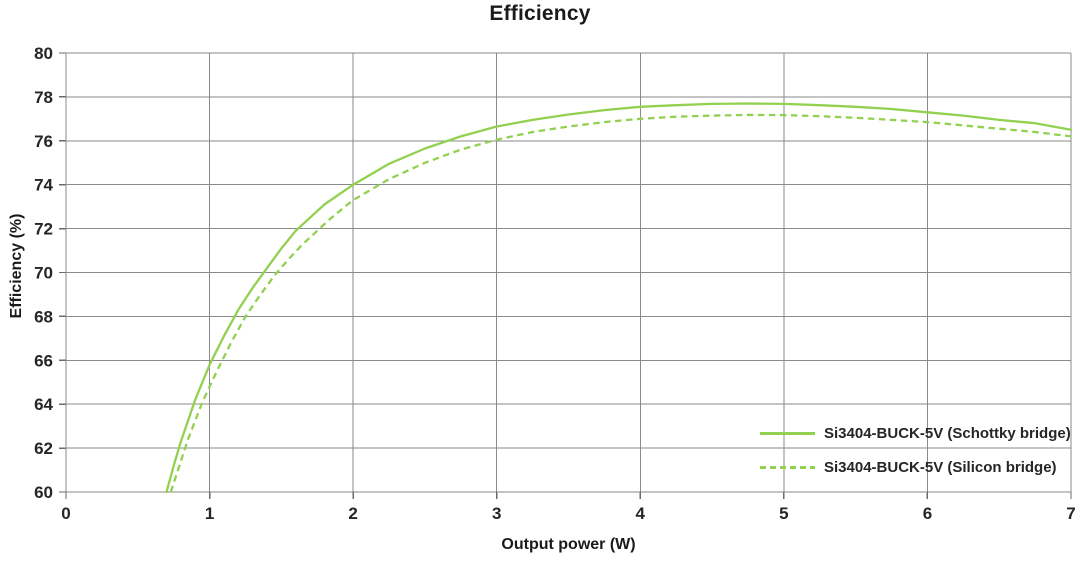  I want to click on legend-item-schottky: Si3404-BUCK-5V (Schottky bridge), so click(915, 433).